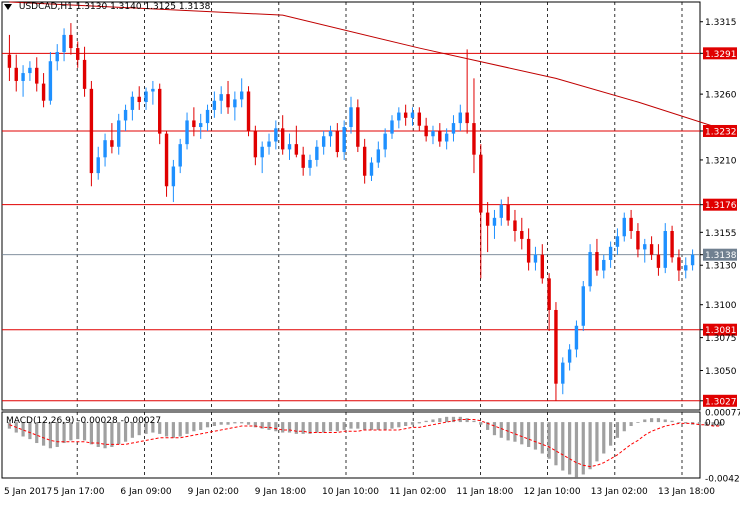  What do you see at coordinates (28, 492) in the screenshot?
I see `x-tick-label: 5 Jan 2017` at bounding box center [28, 492].